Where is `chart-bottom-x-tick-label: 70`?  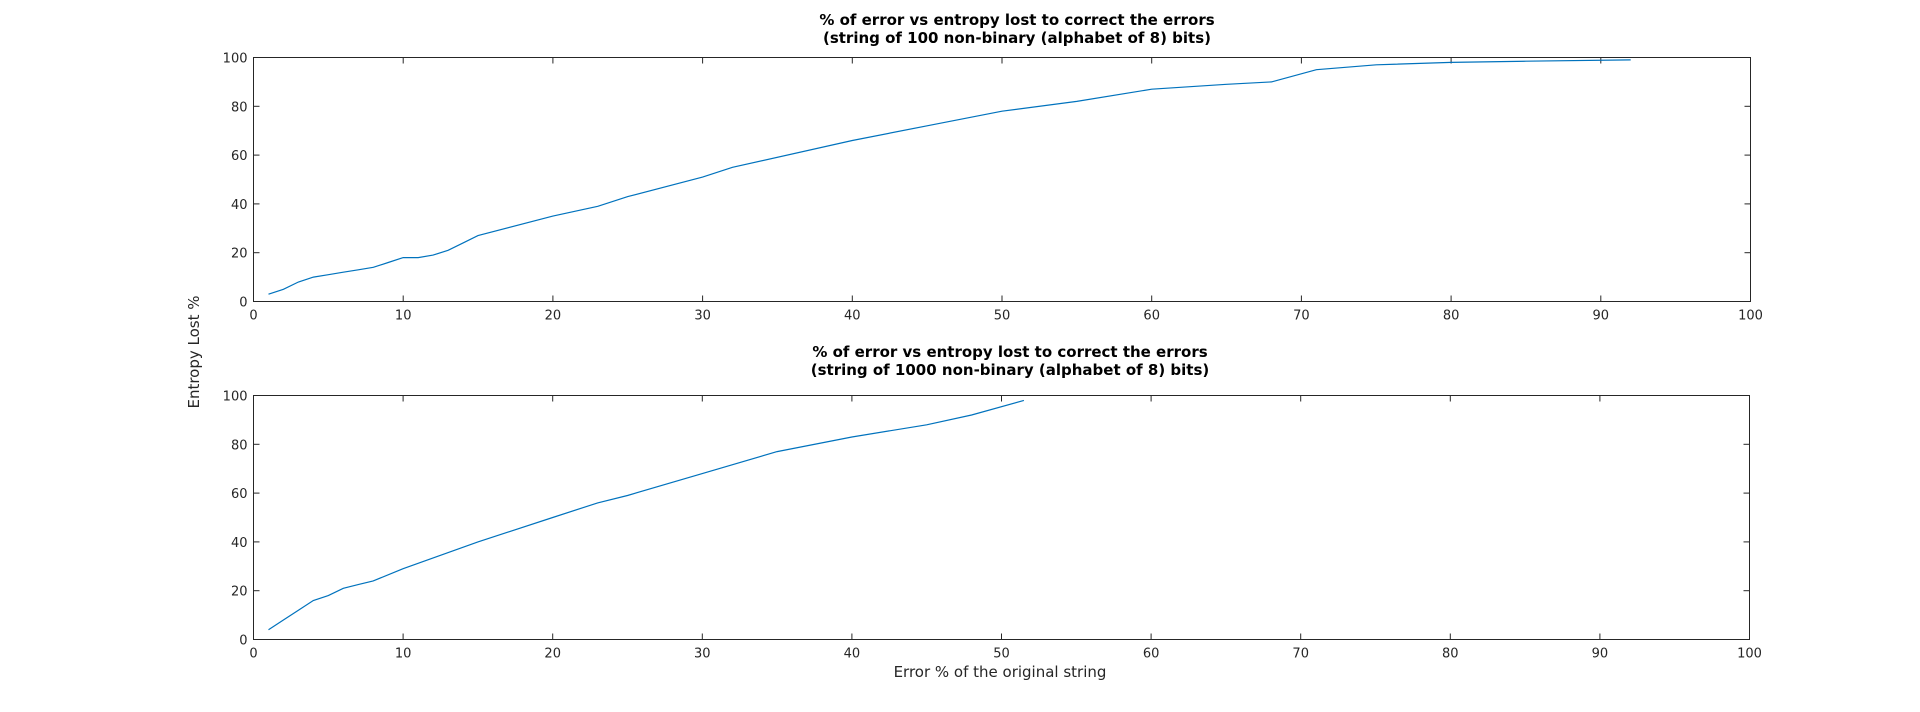 chart-bottom-x-tick-label: 70 is located at coordinates (1300, 654).